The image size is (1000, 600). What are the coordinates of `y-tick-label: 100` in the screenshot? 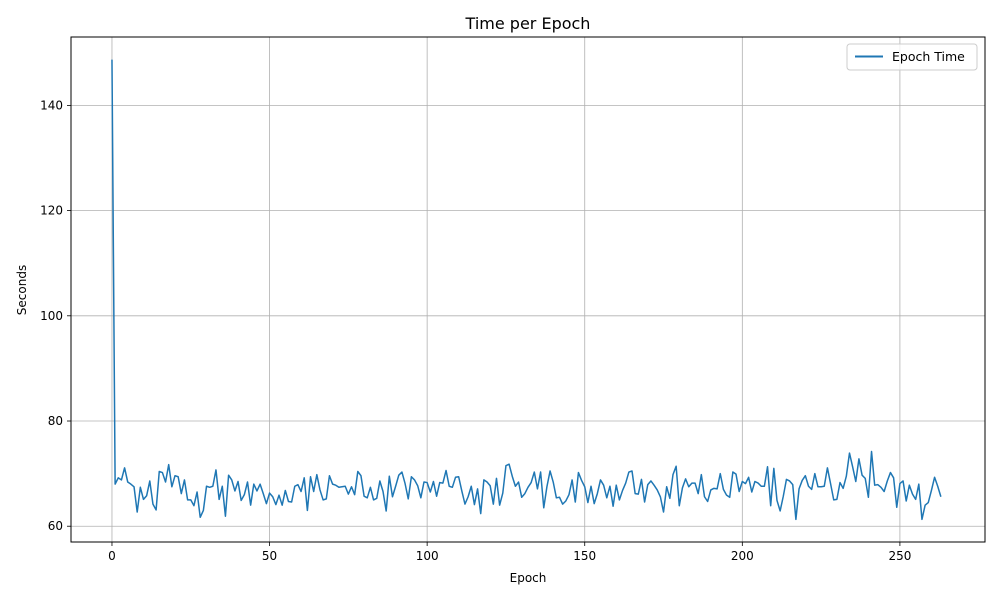 It's located at (51, 316).